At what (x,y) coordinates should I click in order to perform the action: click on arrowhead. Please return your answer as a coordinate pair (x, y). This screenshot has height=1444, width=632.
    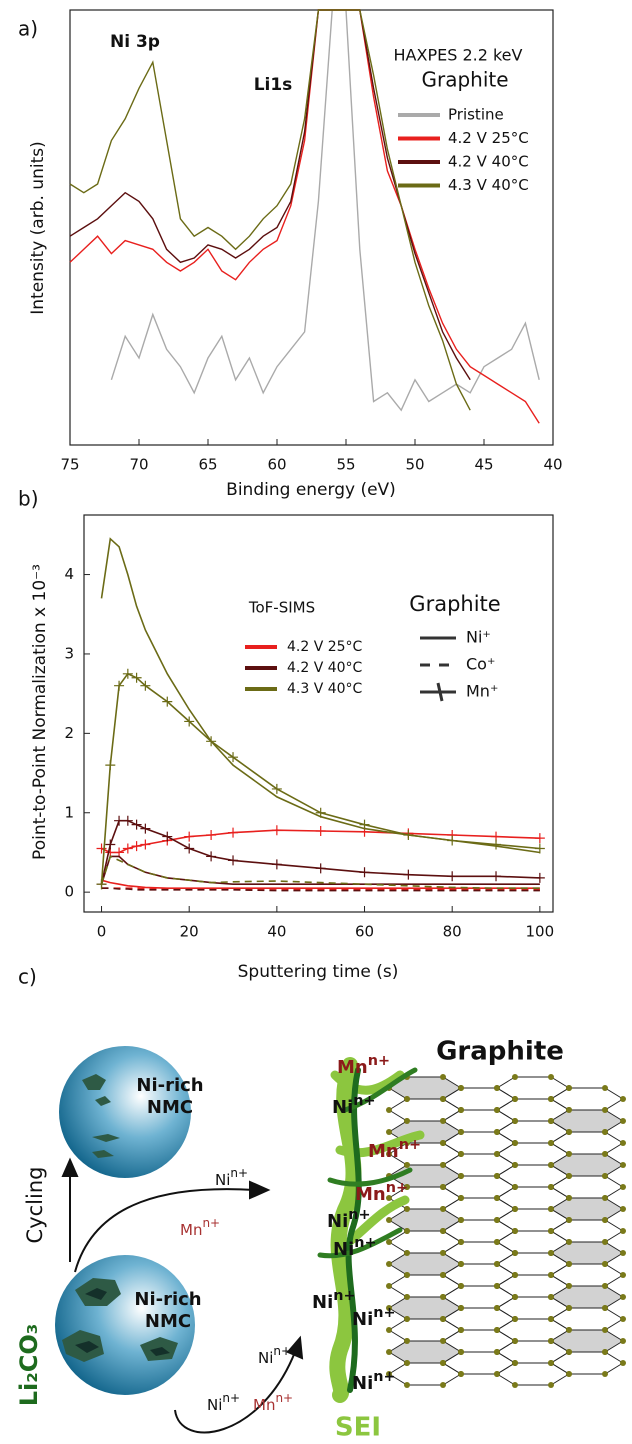
    Looking at the image, I should click on (70, 1167).